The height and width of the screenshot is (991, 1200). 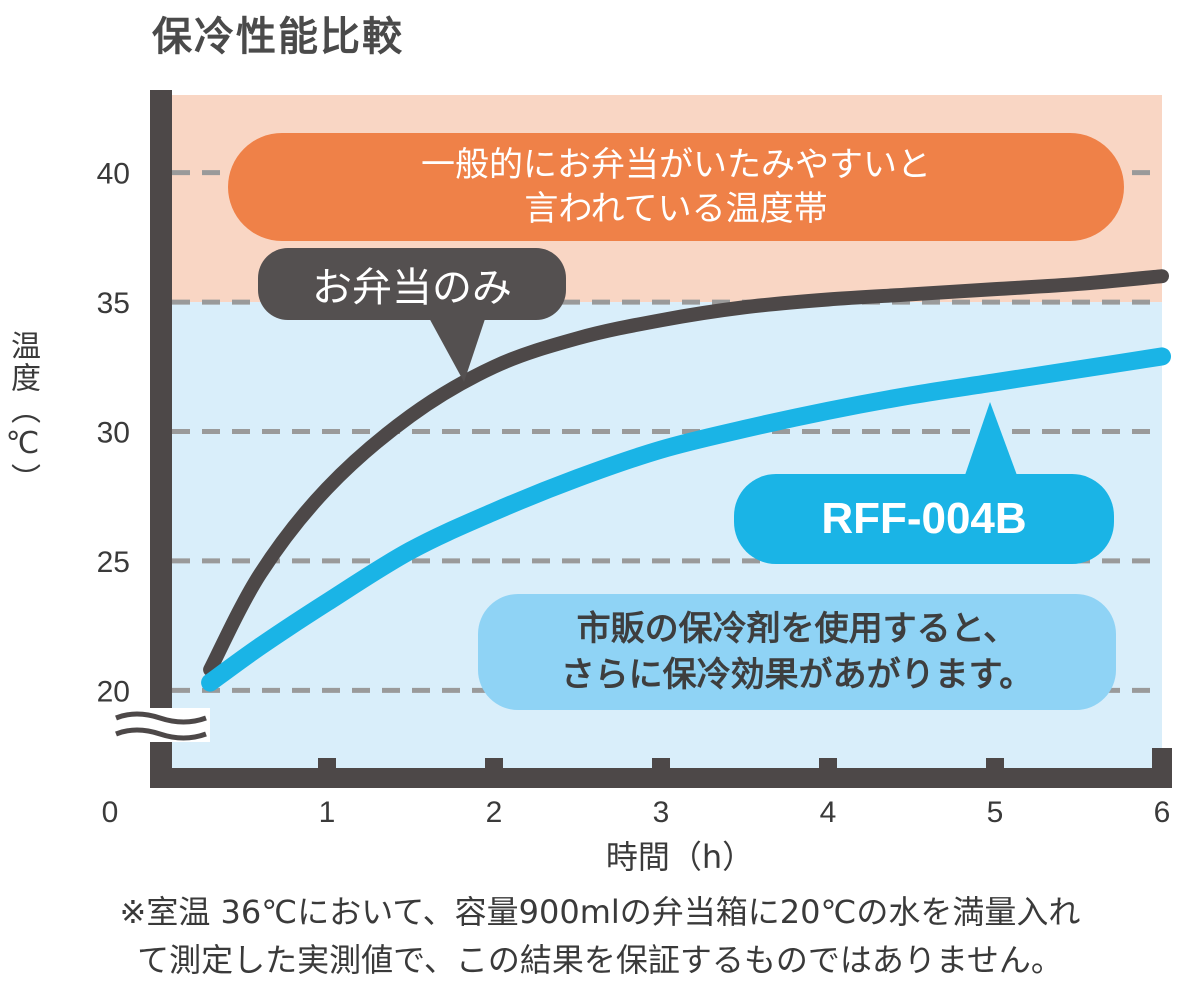 I want to click on x-tick-label: 5, so click(x=995, y=812).